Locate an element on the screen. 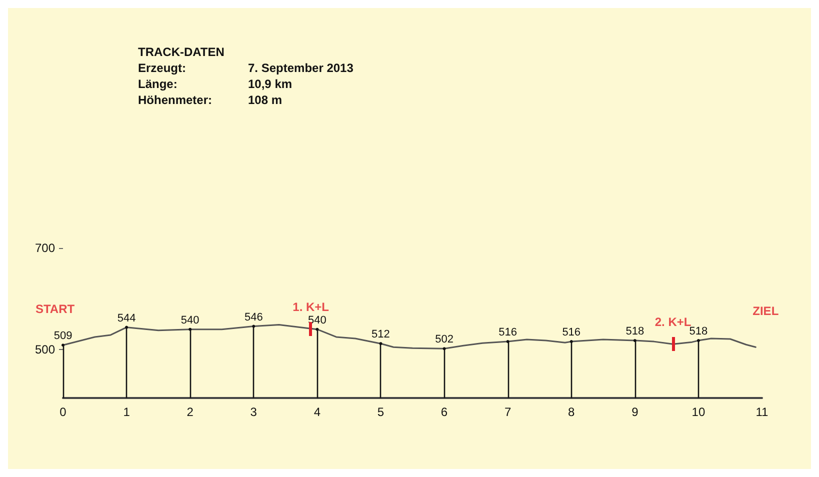 The image size is (819, 477). annotation: START is located at coordinates (55, 309).